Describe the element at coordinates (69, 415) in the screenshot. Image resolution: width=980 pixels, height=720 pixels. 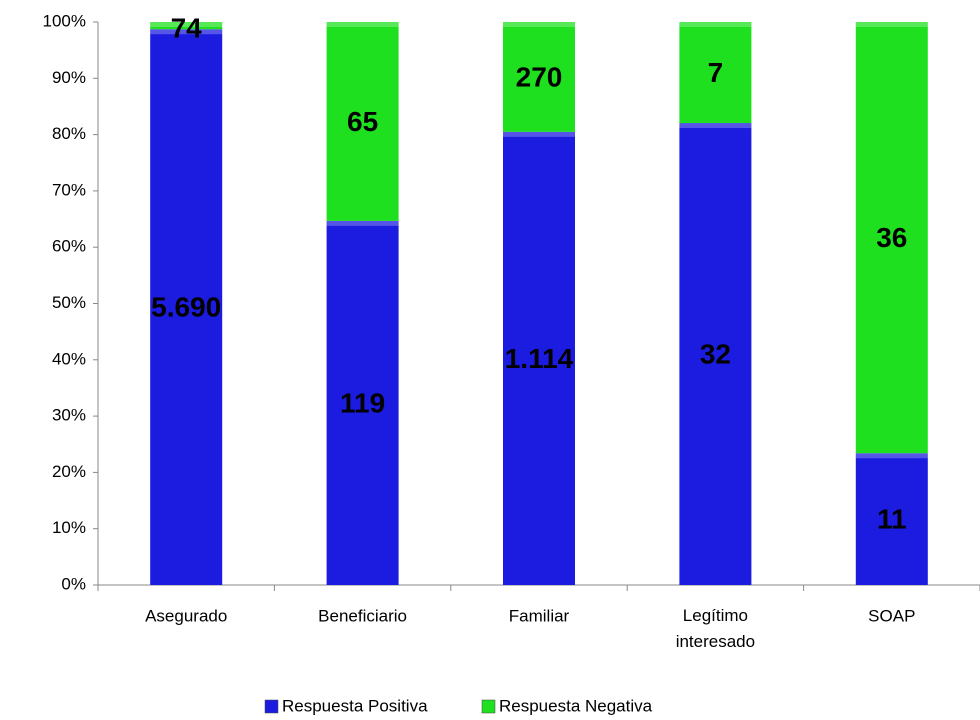
I see `y-tick-label: 30%` at that location.